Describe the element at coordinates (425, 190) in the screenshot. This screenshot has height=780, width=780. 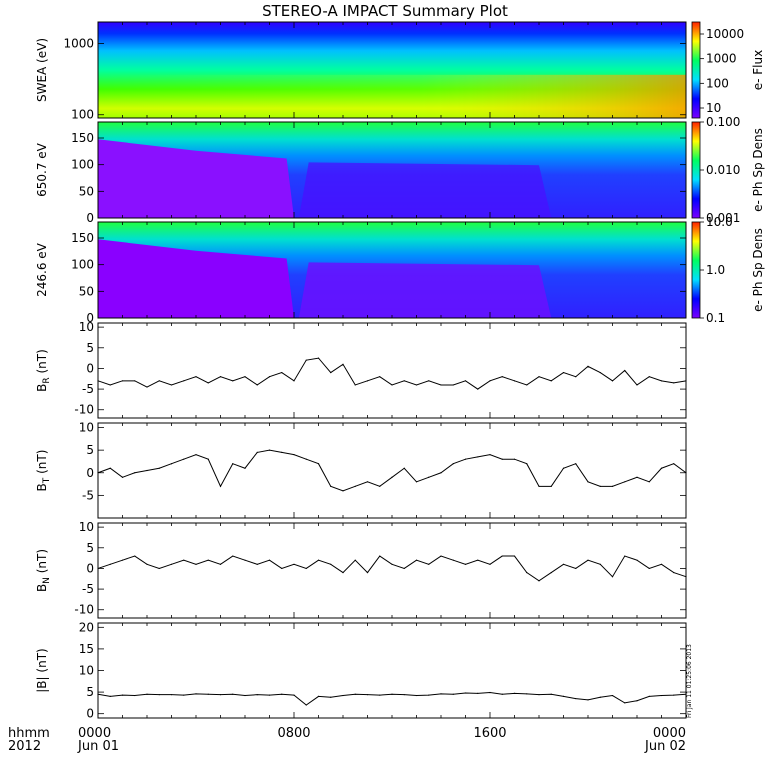
I see `mid-density-region` at that location.